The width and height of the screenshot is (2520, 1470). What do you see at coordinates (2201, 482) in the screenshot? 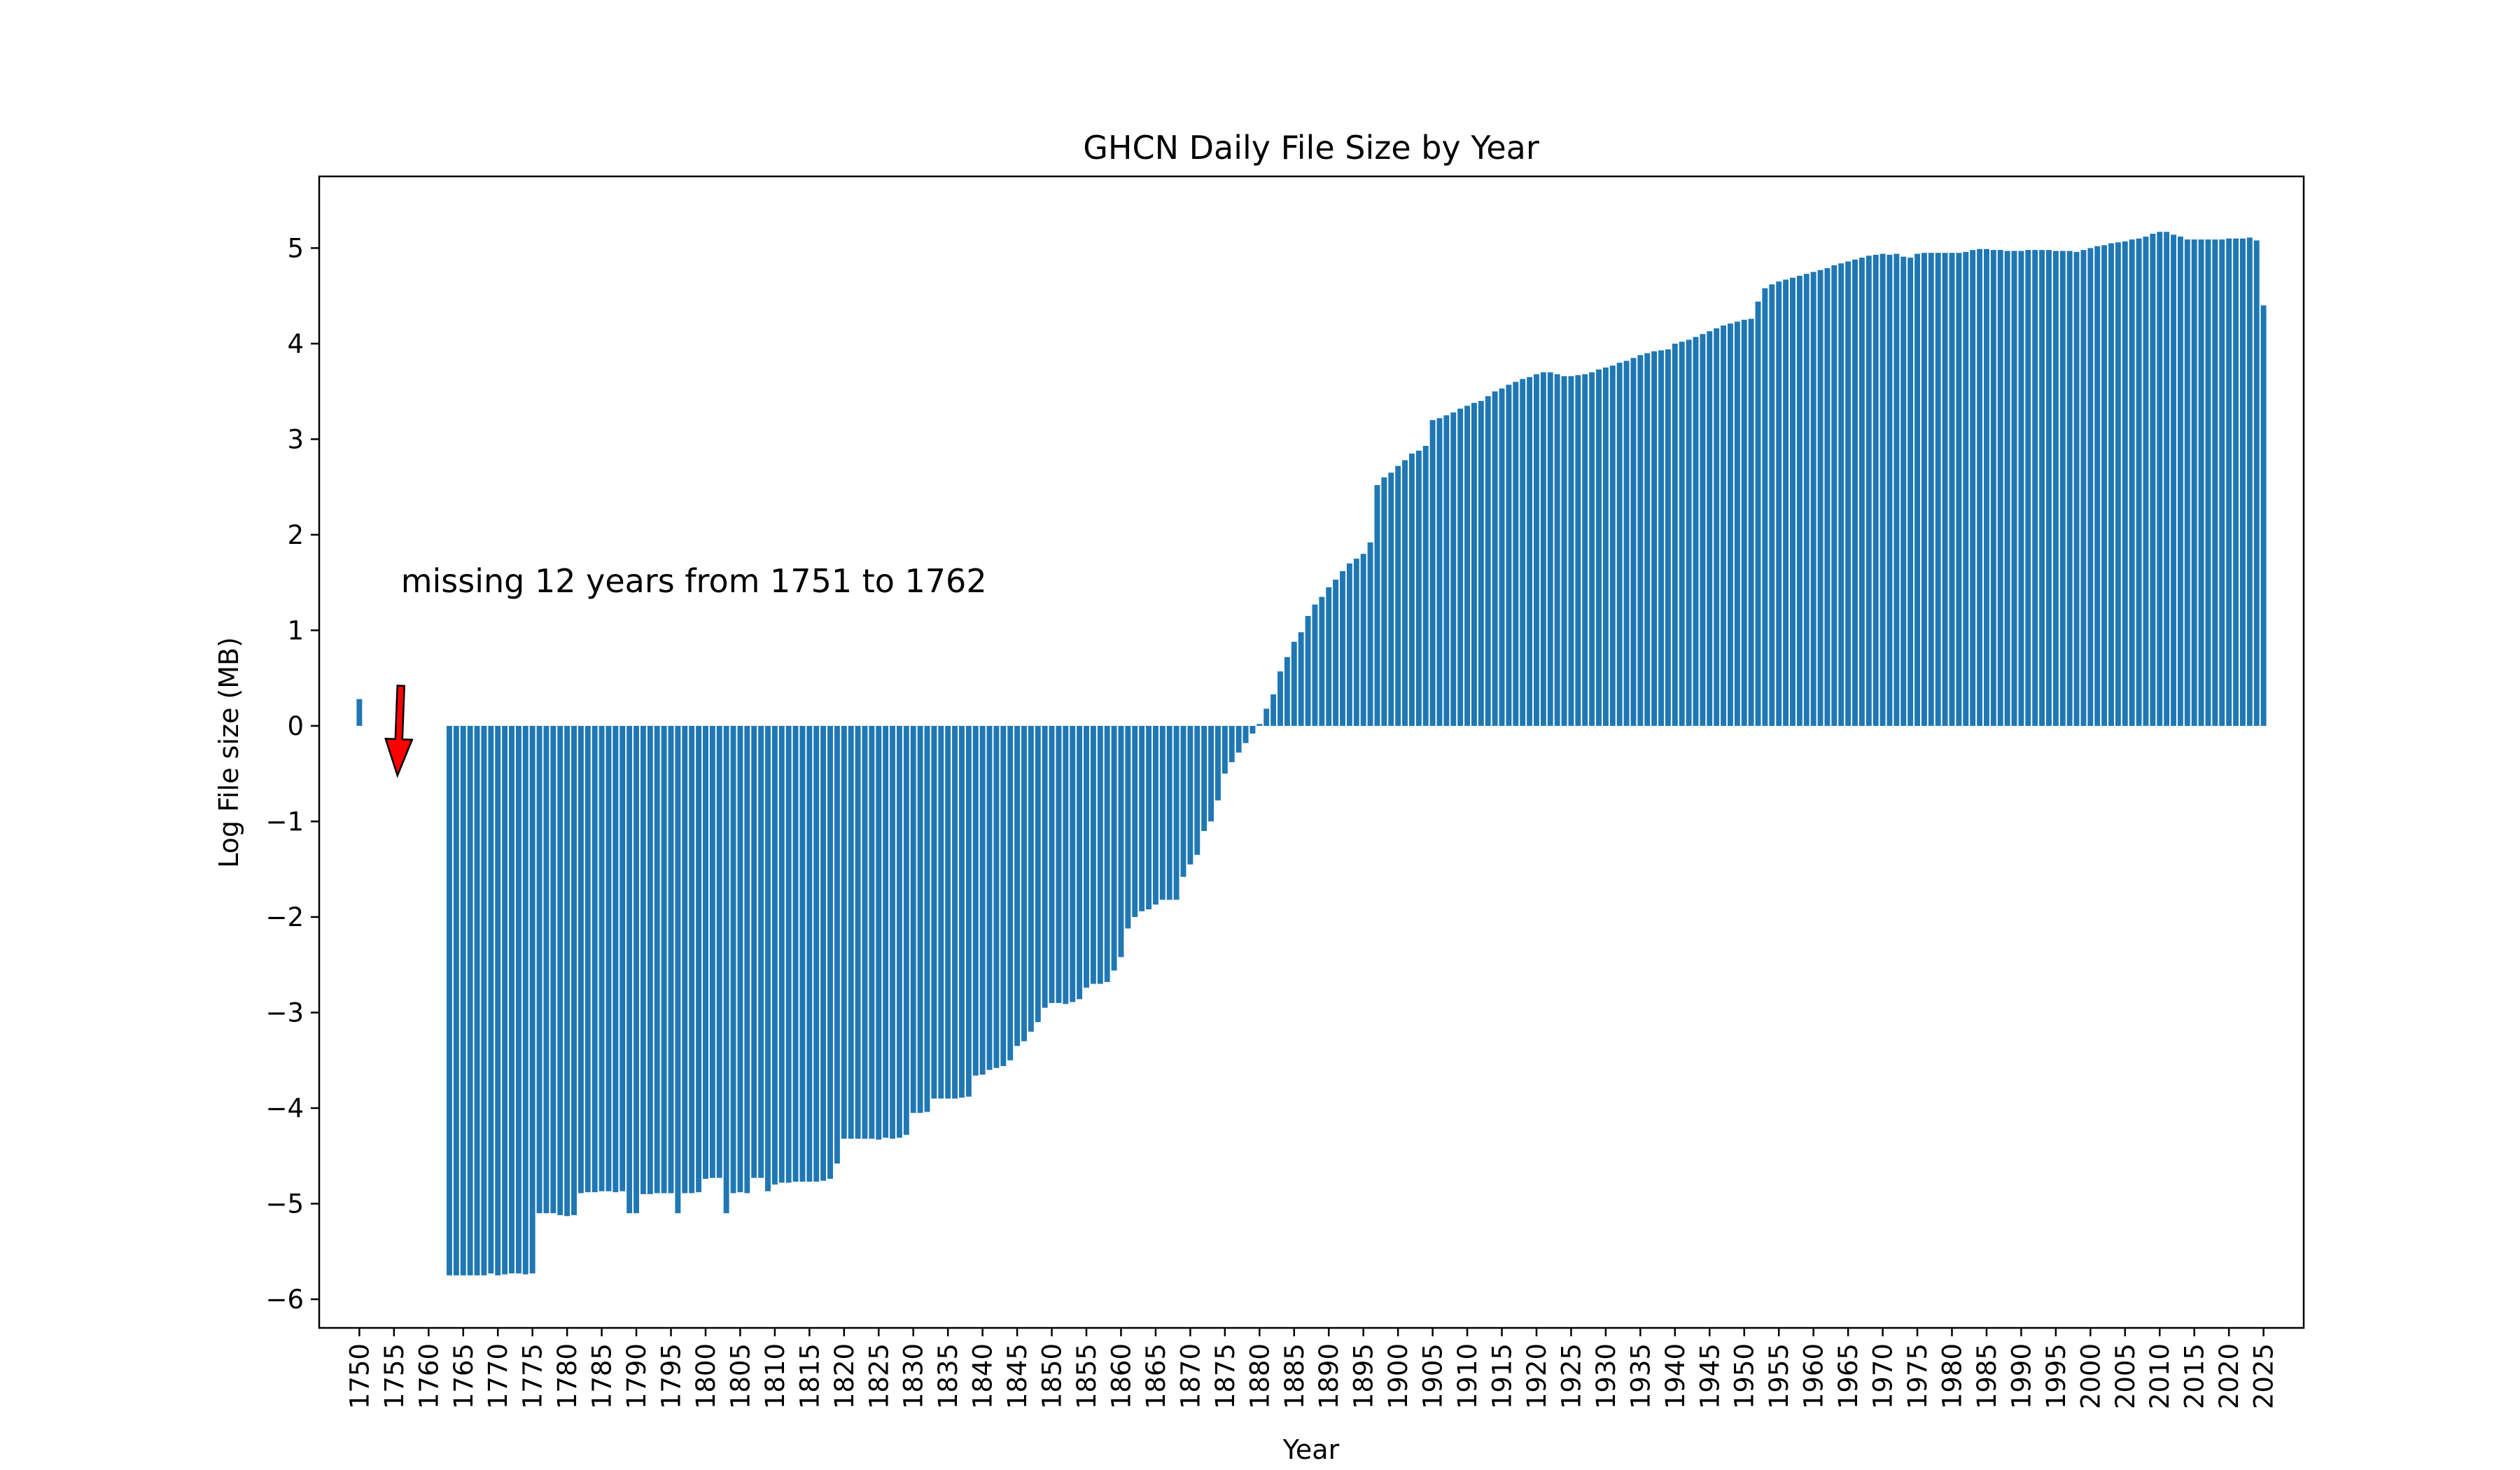
I see `bar-2016` at bounding box center [2201, 482].